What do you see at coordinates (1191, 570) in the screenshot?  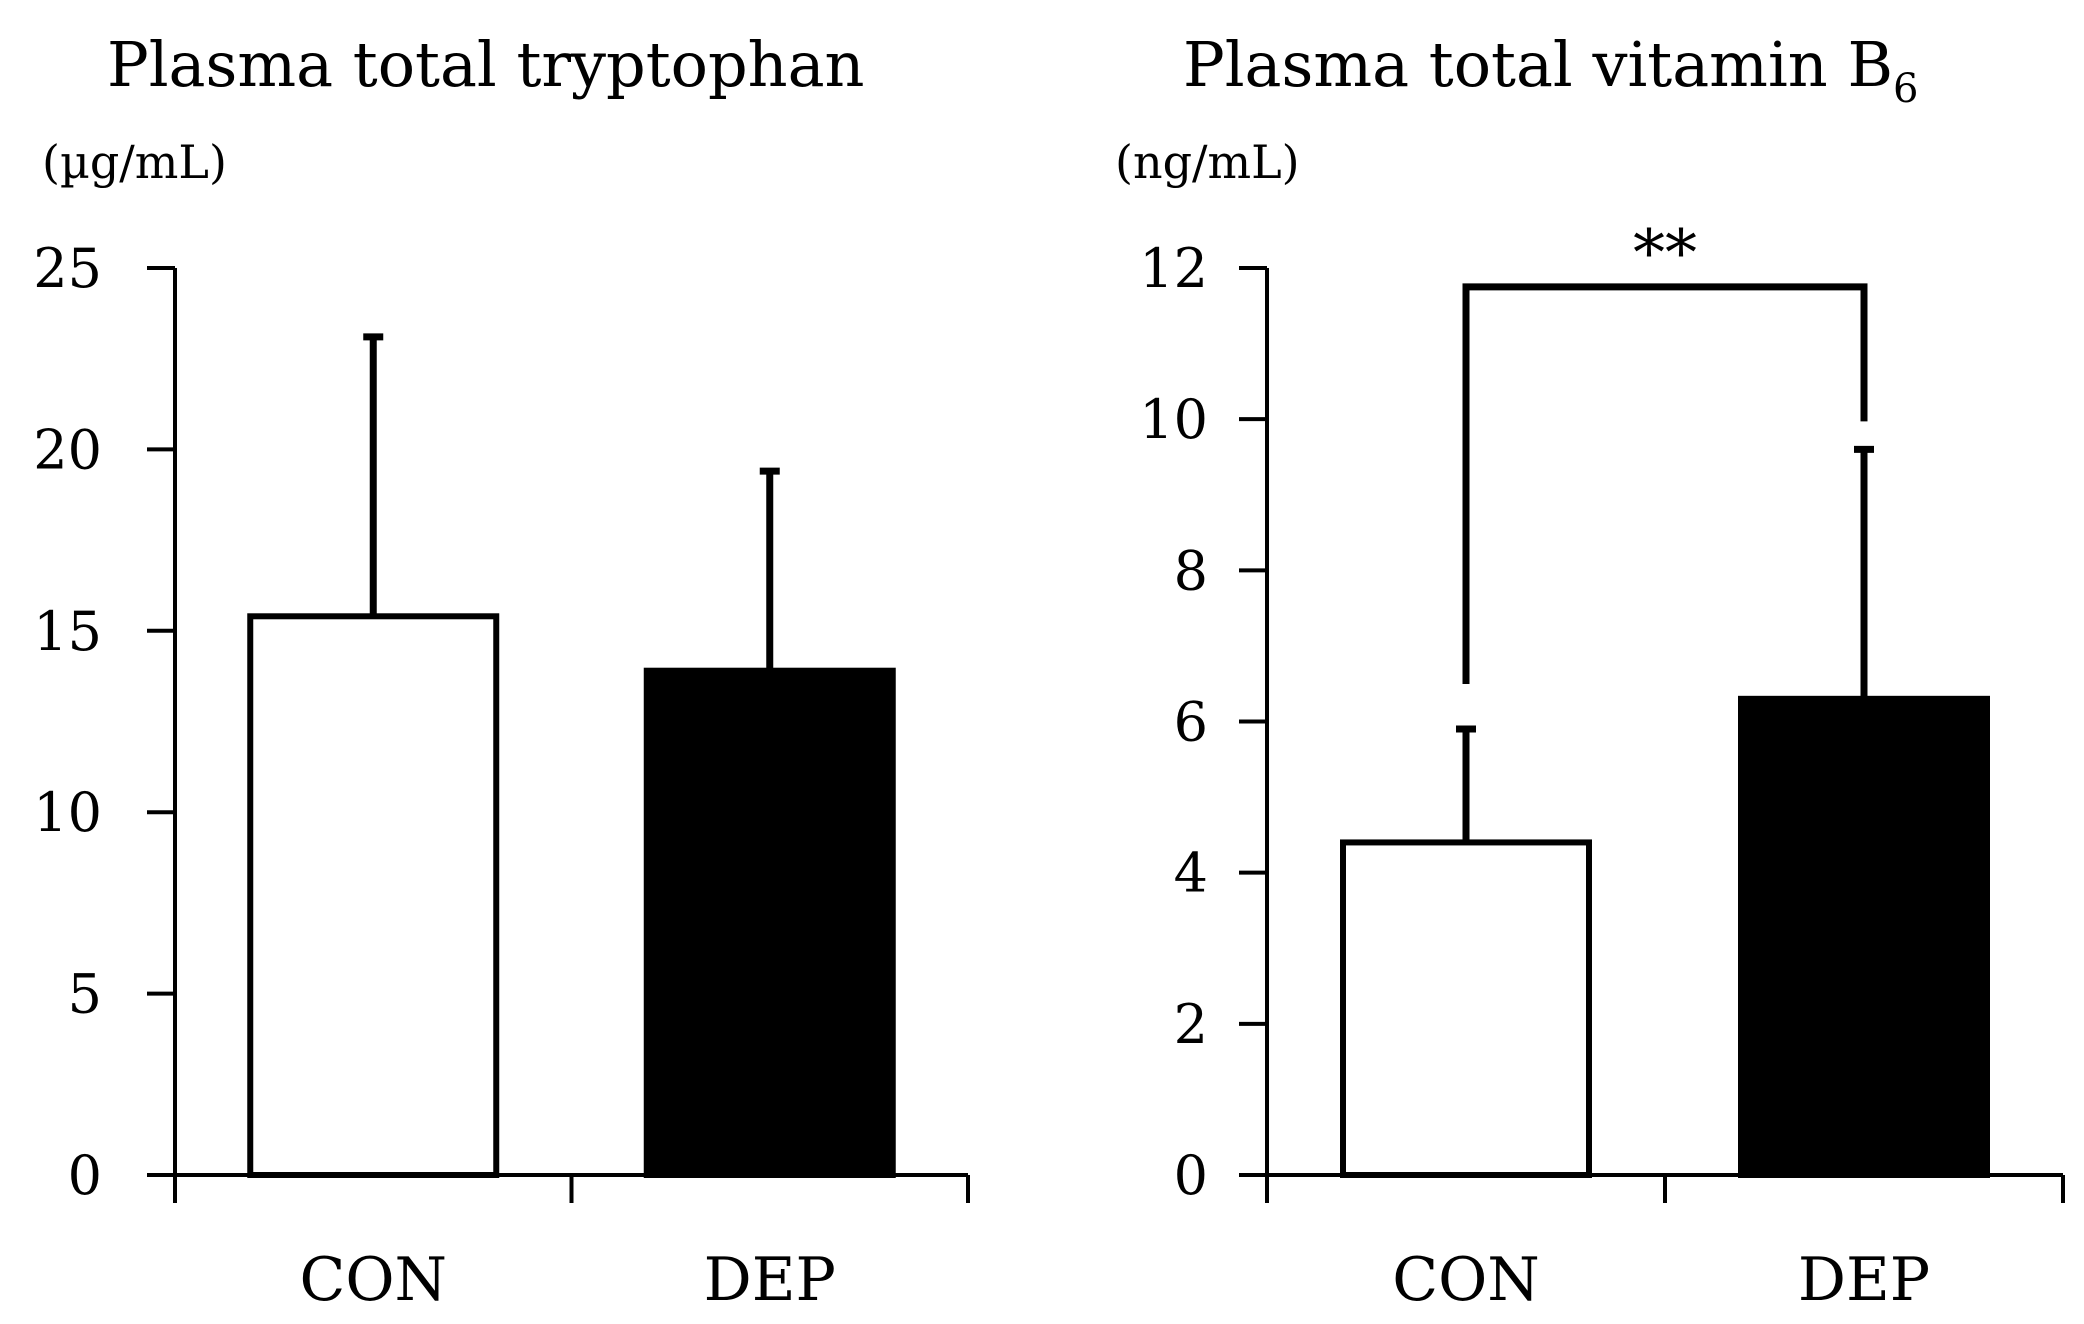 I see `y-tick-label: 8` at bounding box center [1191, 570].